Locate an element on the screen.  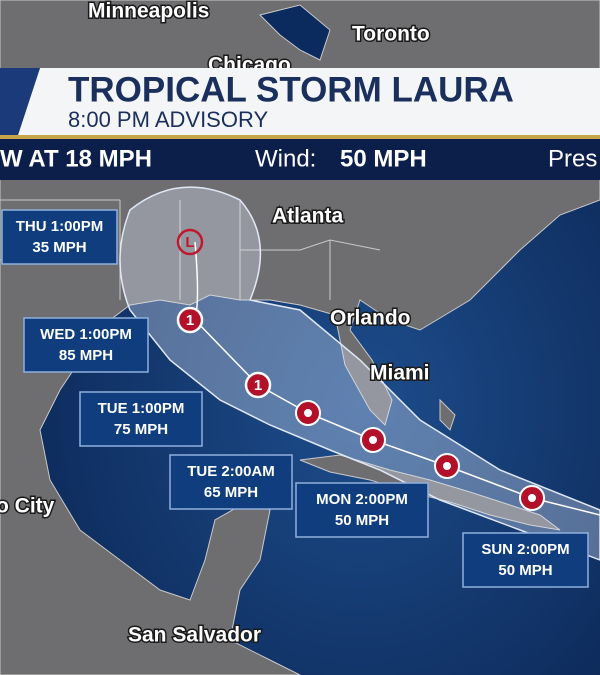
forecast-time: SUN 2:00PM is located at coordinates (525, 549).